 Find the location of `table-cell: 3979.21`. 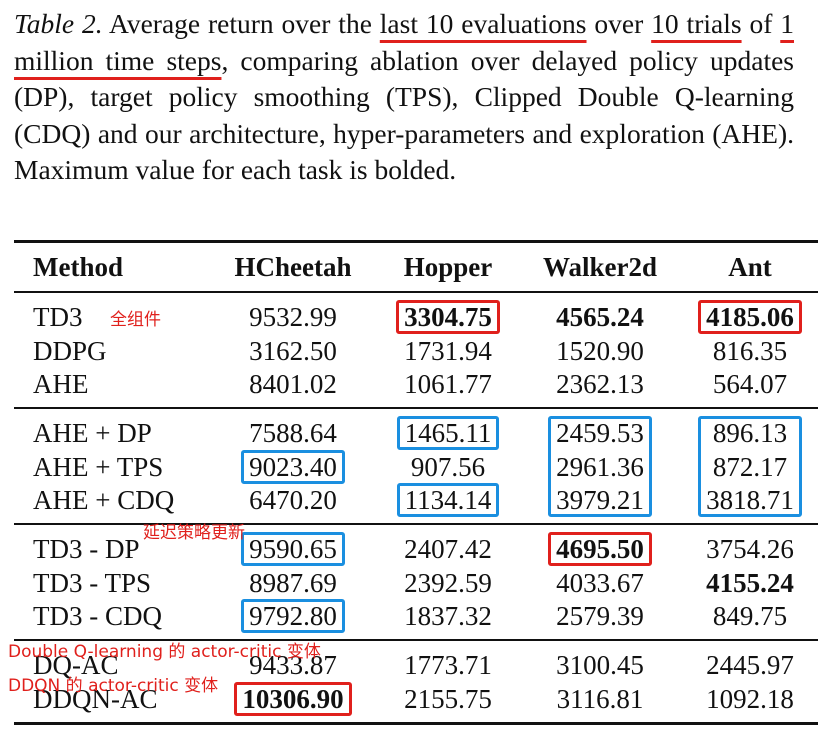

table-cell: 3979.21 is located at coordinates (600, 500).